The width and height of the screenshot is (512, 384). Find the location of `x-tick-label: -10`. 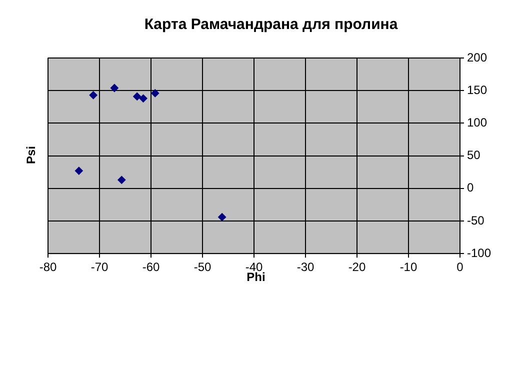

x-tick-label: -10 is located at coordinates (409, 267).